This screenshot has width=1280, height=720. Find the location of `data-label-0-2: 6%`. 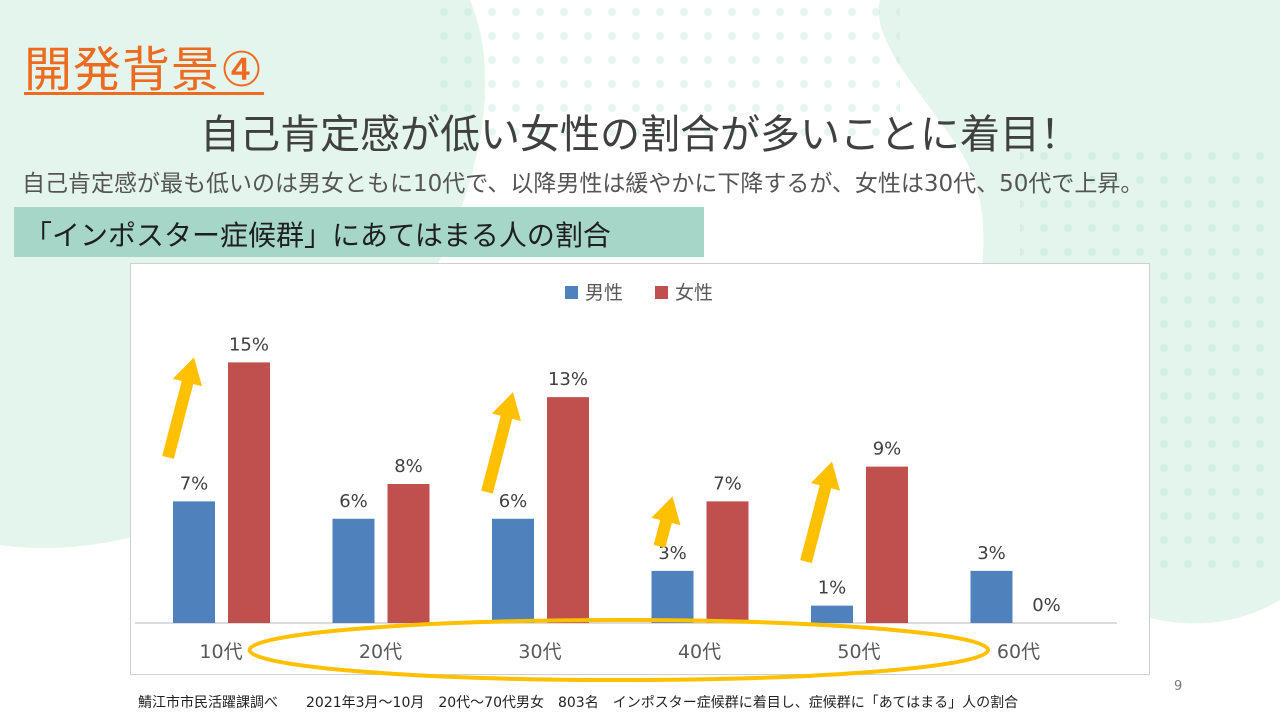

data-label-0-2: 6% is located at coordinates (513, 501).